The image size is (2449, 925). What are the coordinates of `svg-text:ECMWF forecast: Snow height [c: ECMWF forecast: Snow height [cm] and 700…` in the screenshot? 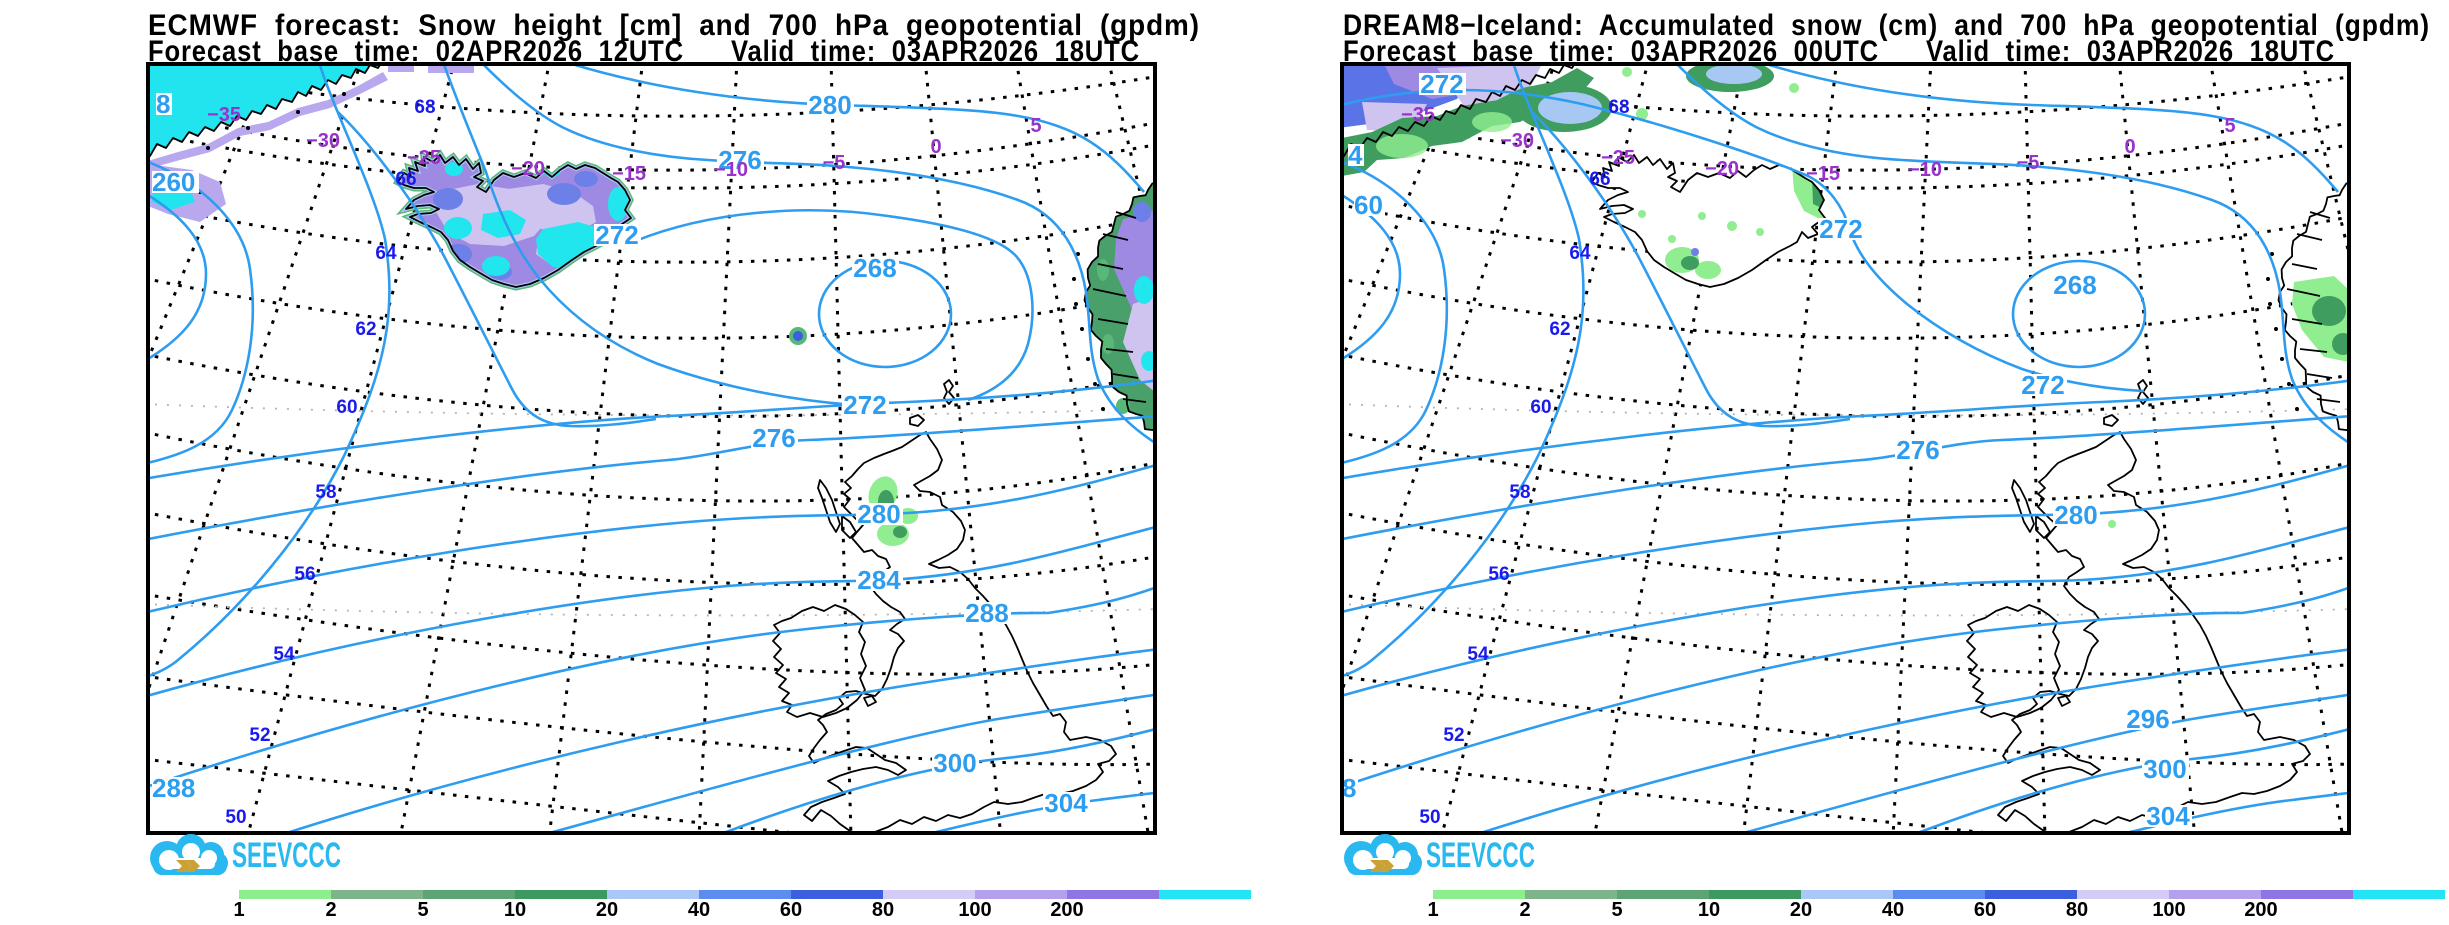 It's located at (674, 25).